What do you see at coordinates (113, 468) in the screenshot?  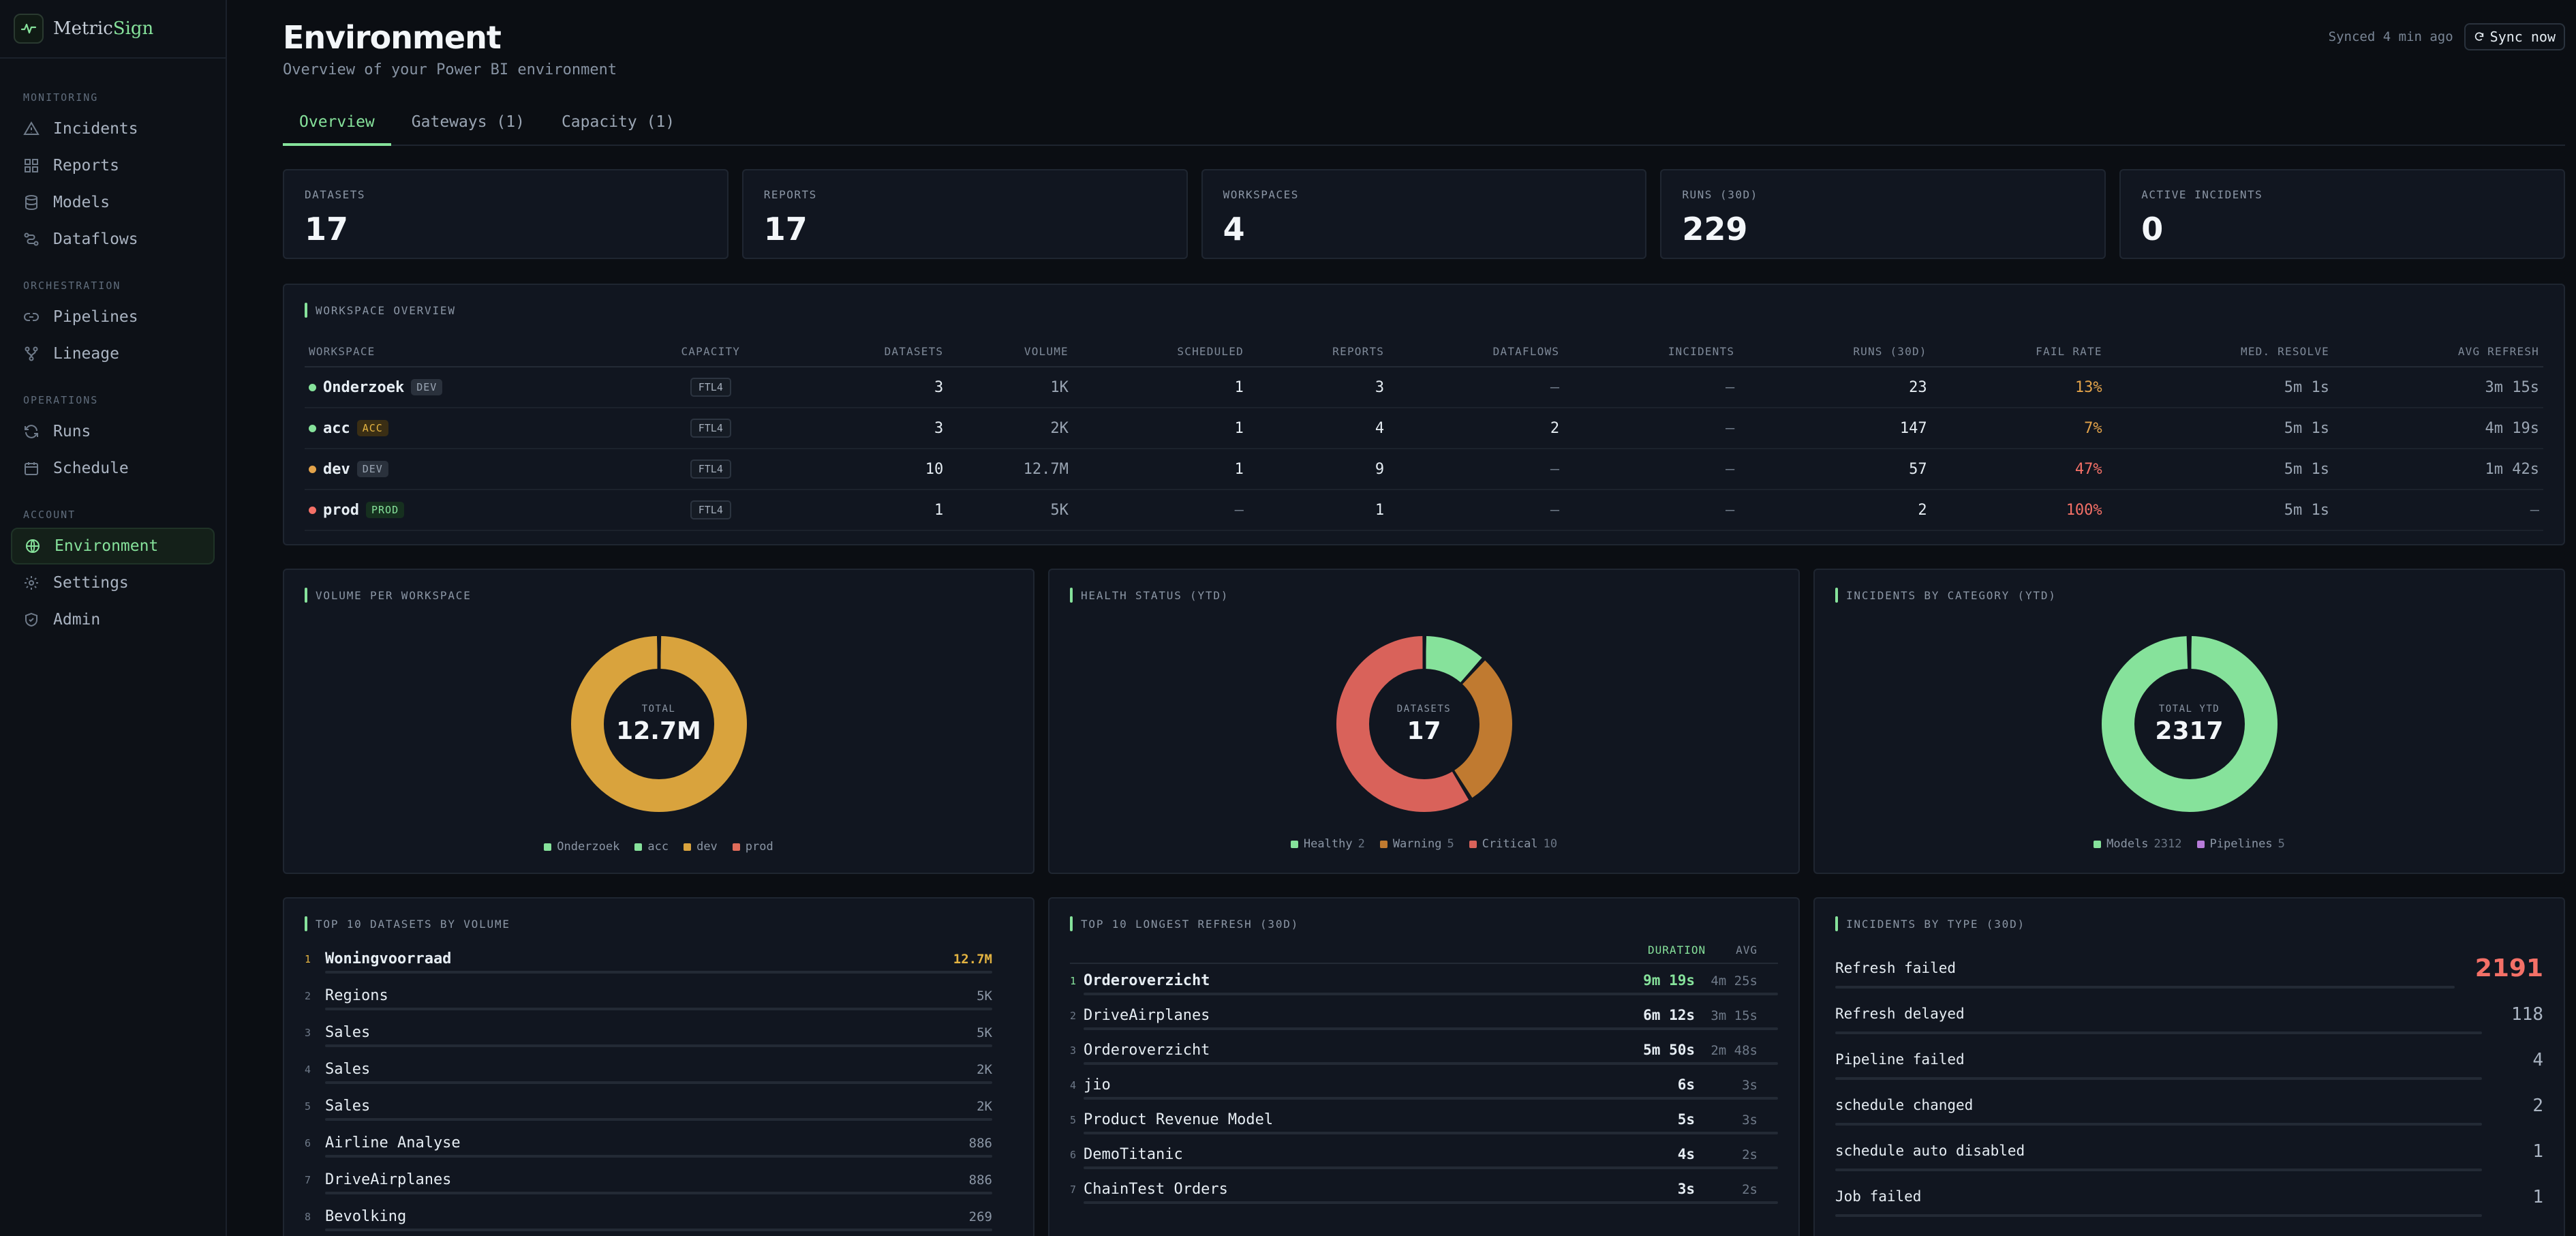 I see `sidebar-item-schedule: Schedule` at bounding box center [113, 468].